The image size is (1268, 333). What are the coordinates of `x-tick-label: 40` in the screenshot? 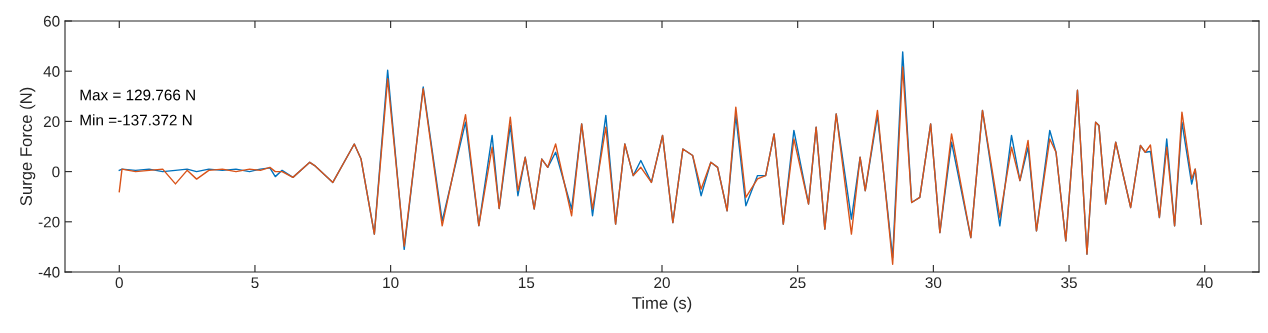 It's located at (1204, 283).